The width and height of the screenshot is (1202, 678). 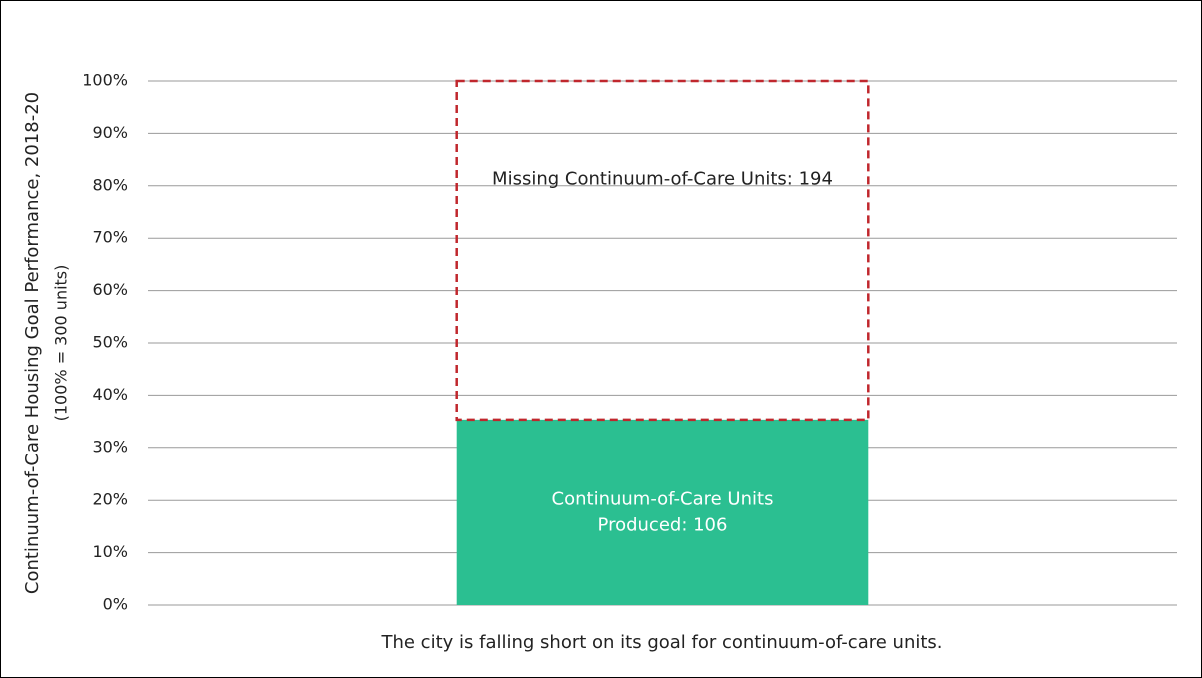 I want to click on y-tick-label: 100%, so click(x=105, y=80).